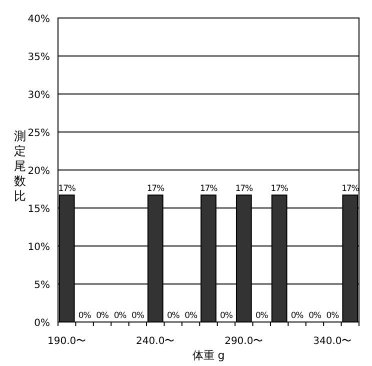 The image size is (372, 366). I want to click on x-tick-label: 190.0〜, so click(67, 341).